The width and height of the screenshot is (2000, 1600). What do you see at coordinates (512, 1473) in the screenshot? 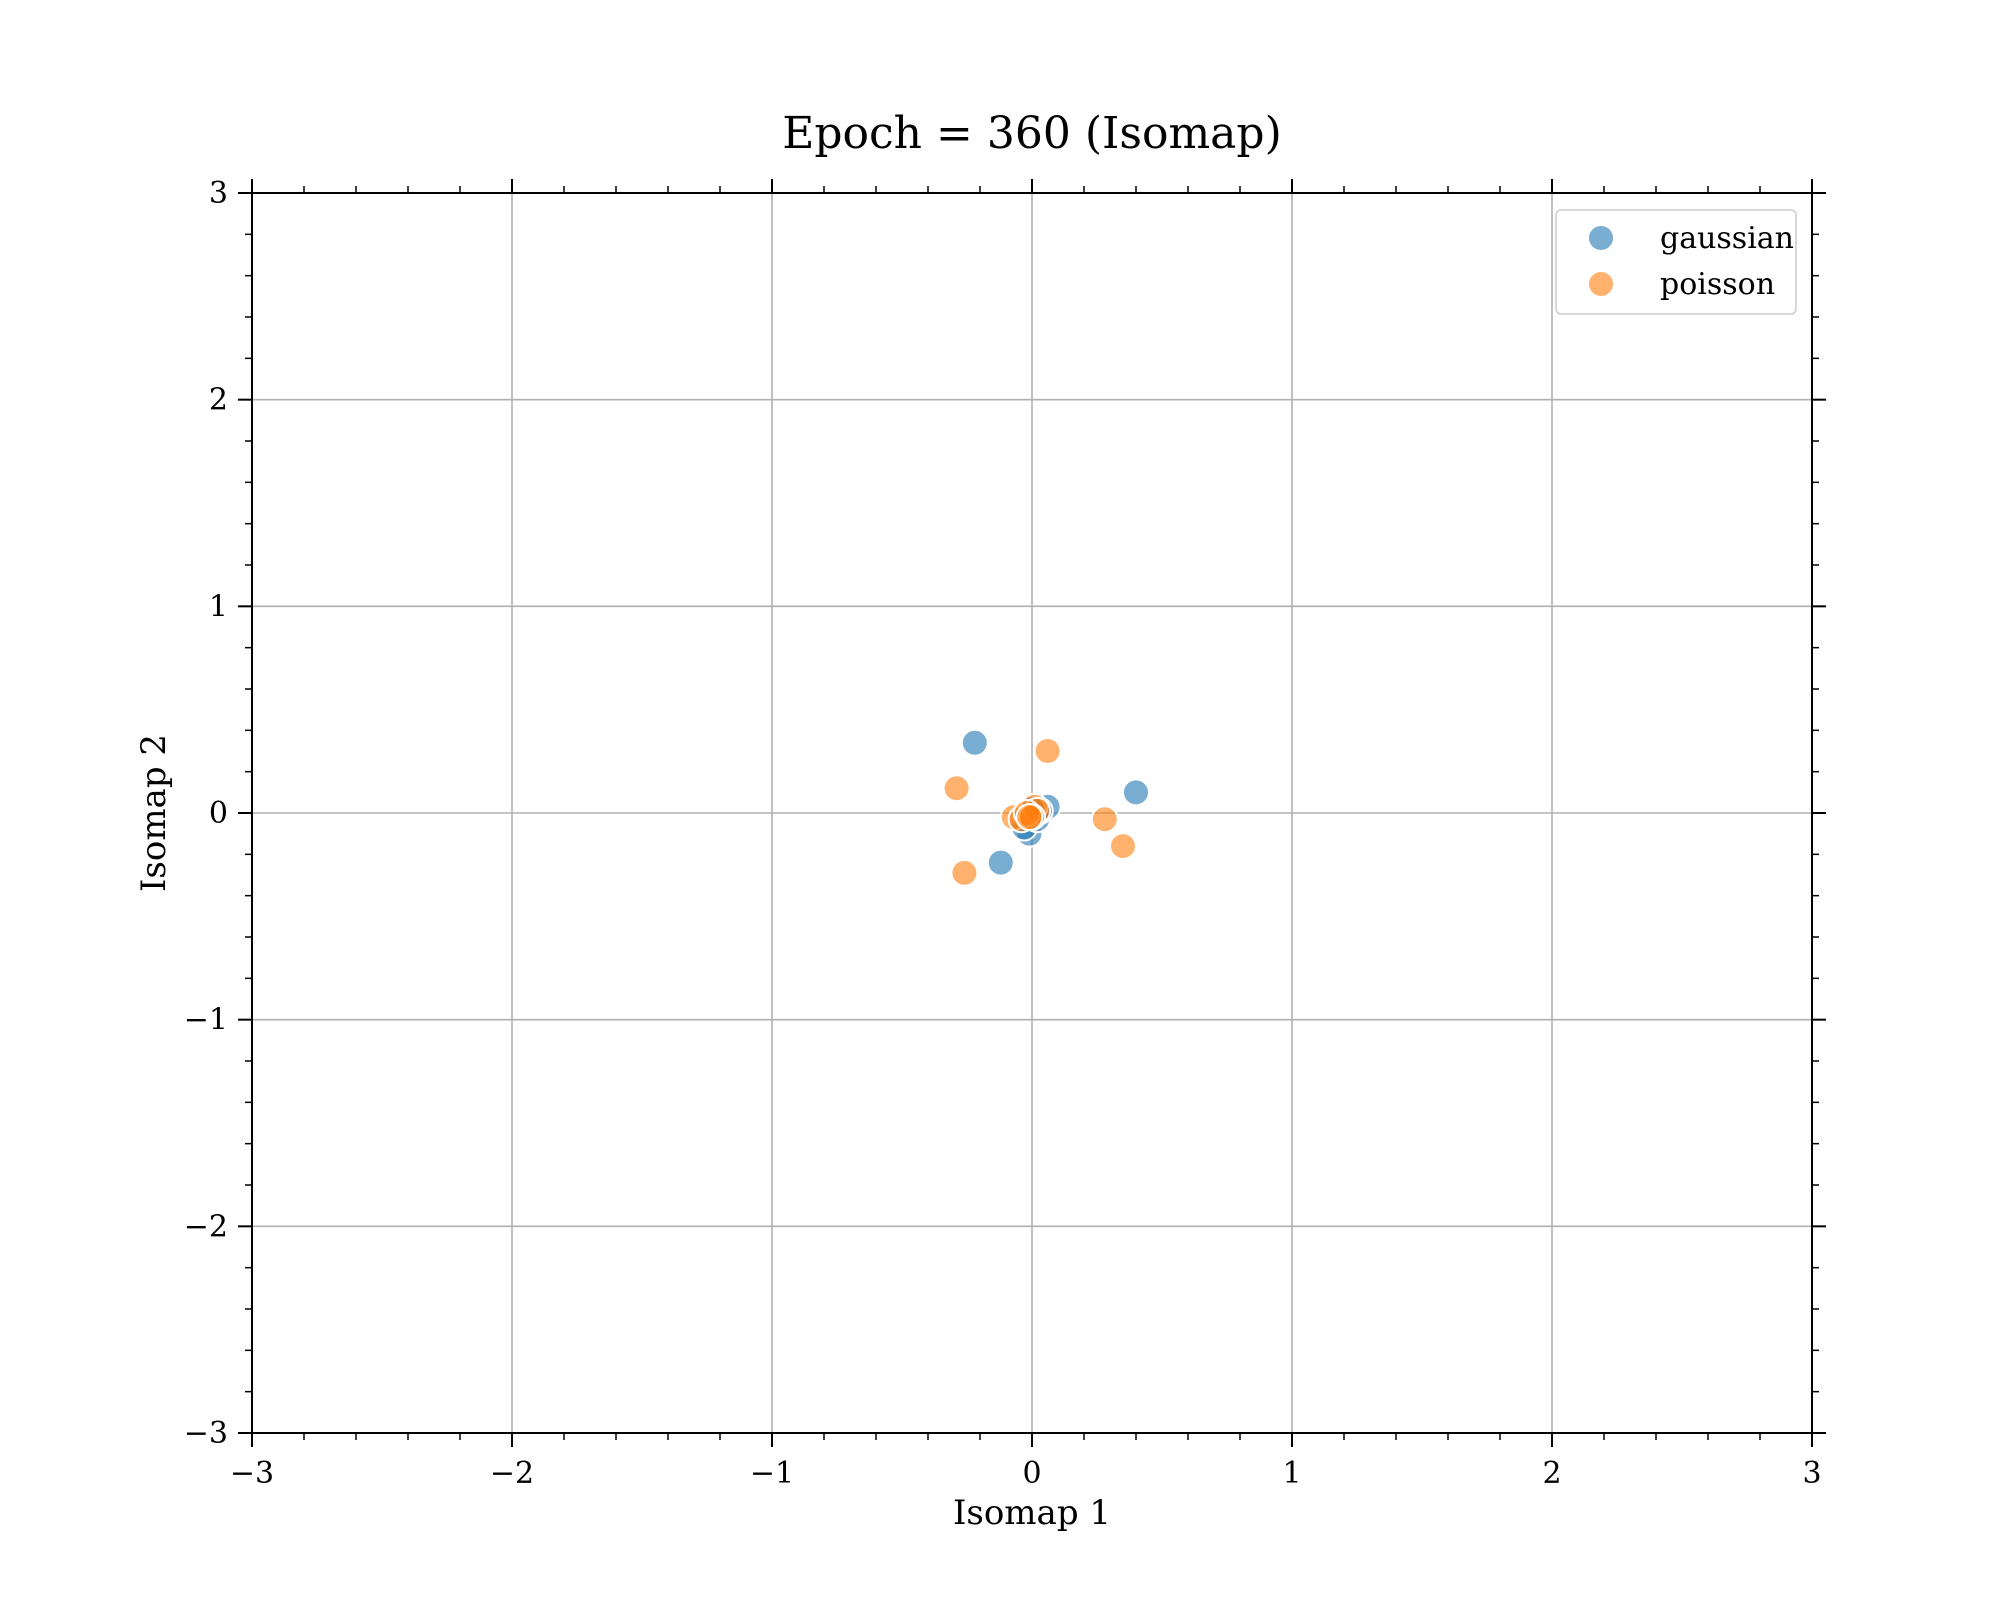
I see `x-tick-label: −2` at bounding box center [512, 1473].